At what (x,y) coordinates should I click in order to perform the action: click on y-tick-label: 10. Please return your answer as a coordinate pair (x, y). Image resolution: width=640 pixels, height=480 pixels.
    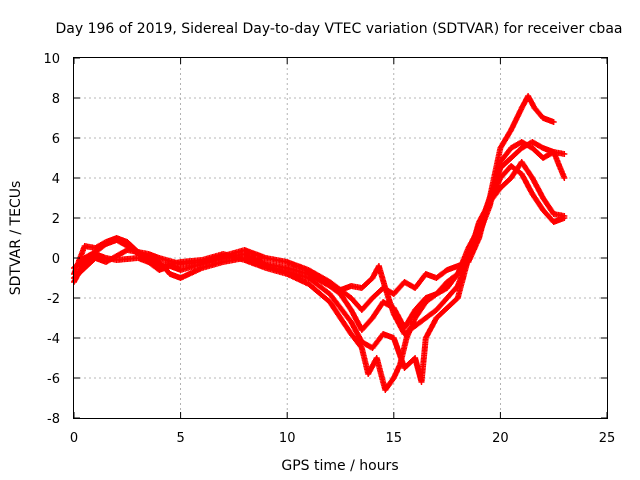
    Looking at the image, I should click on (51, 59).